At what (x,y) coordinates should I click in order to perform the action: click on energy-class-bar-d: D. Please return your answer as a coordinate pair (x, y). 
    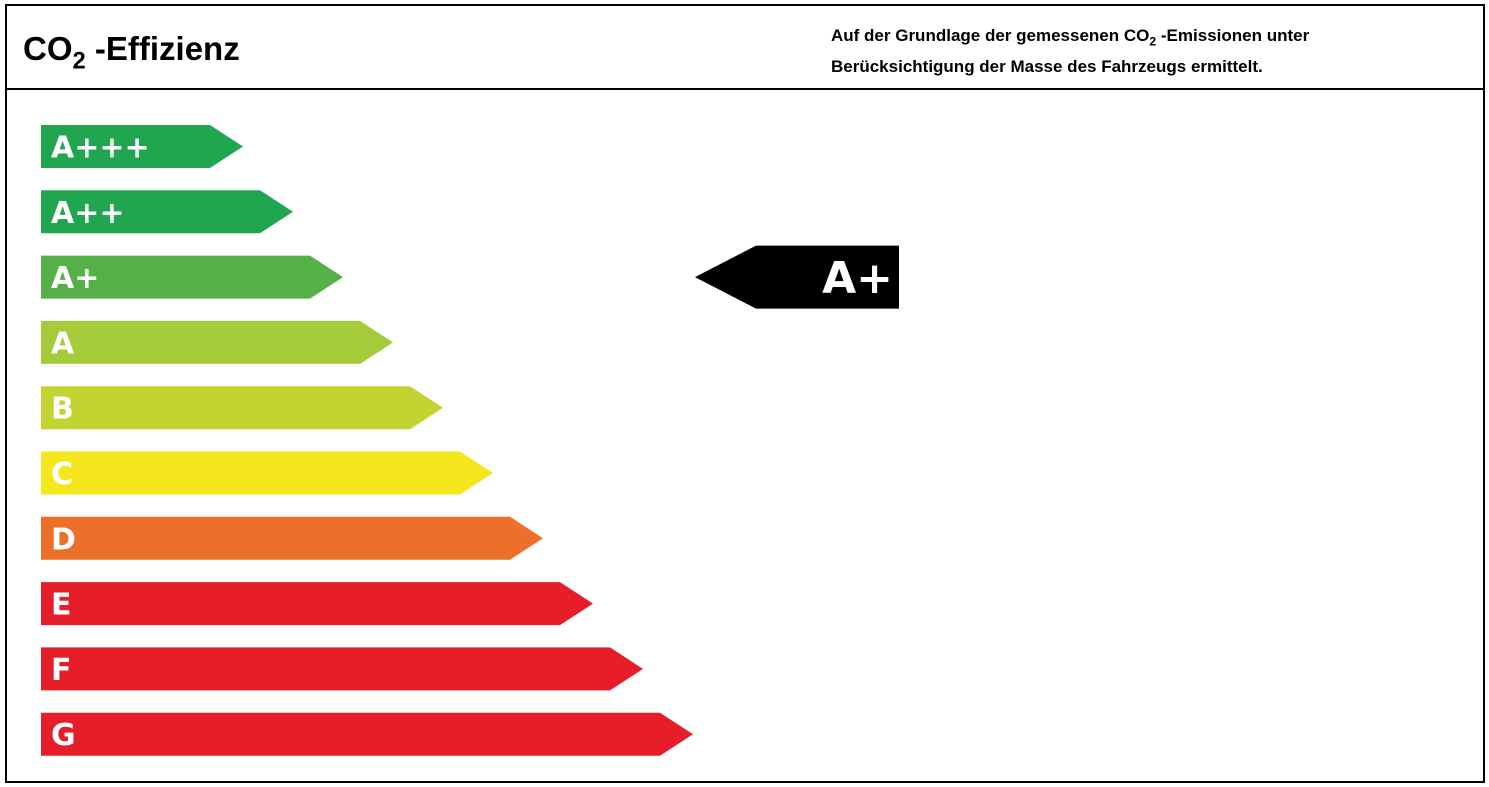
    Looking at the image, I should click on (292, 538).